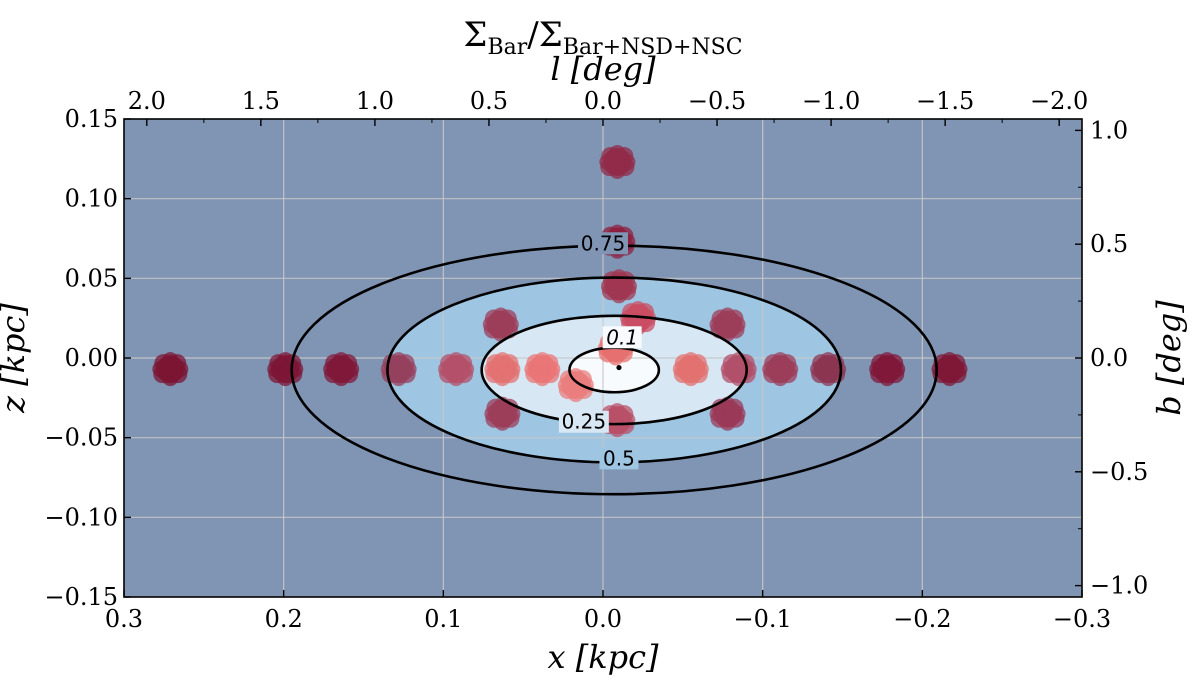 This screenshot has height=682, width=1200. I want to click on y-tick-label-5: −0.10, so click(81, 517).